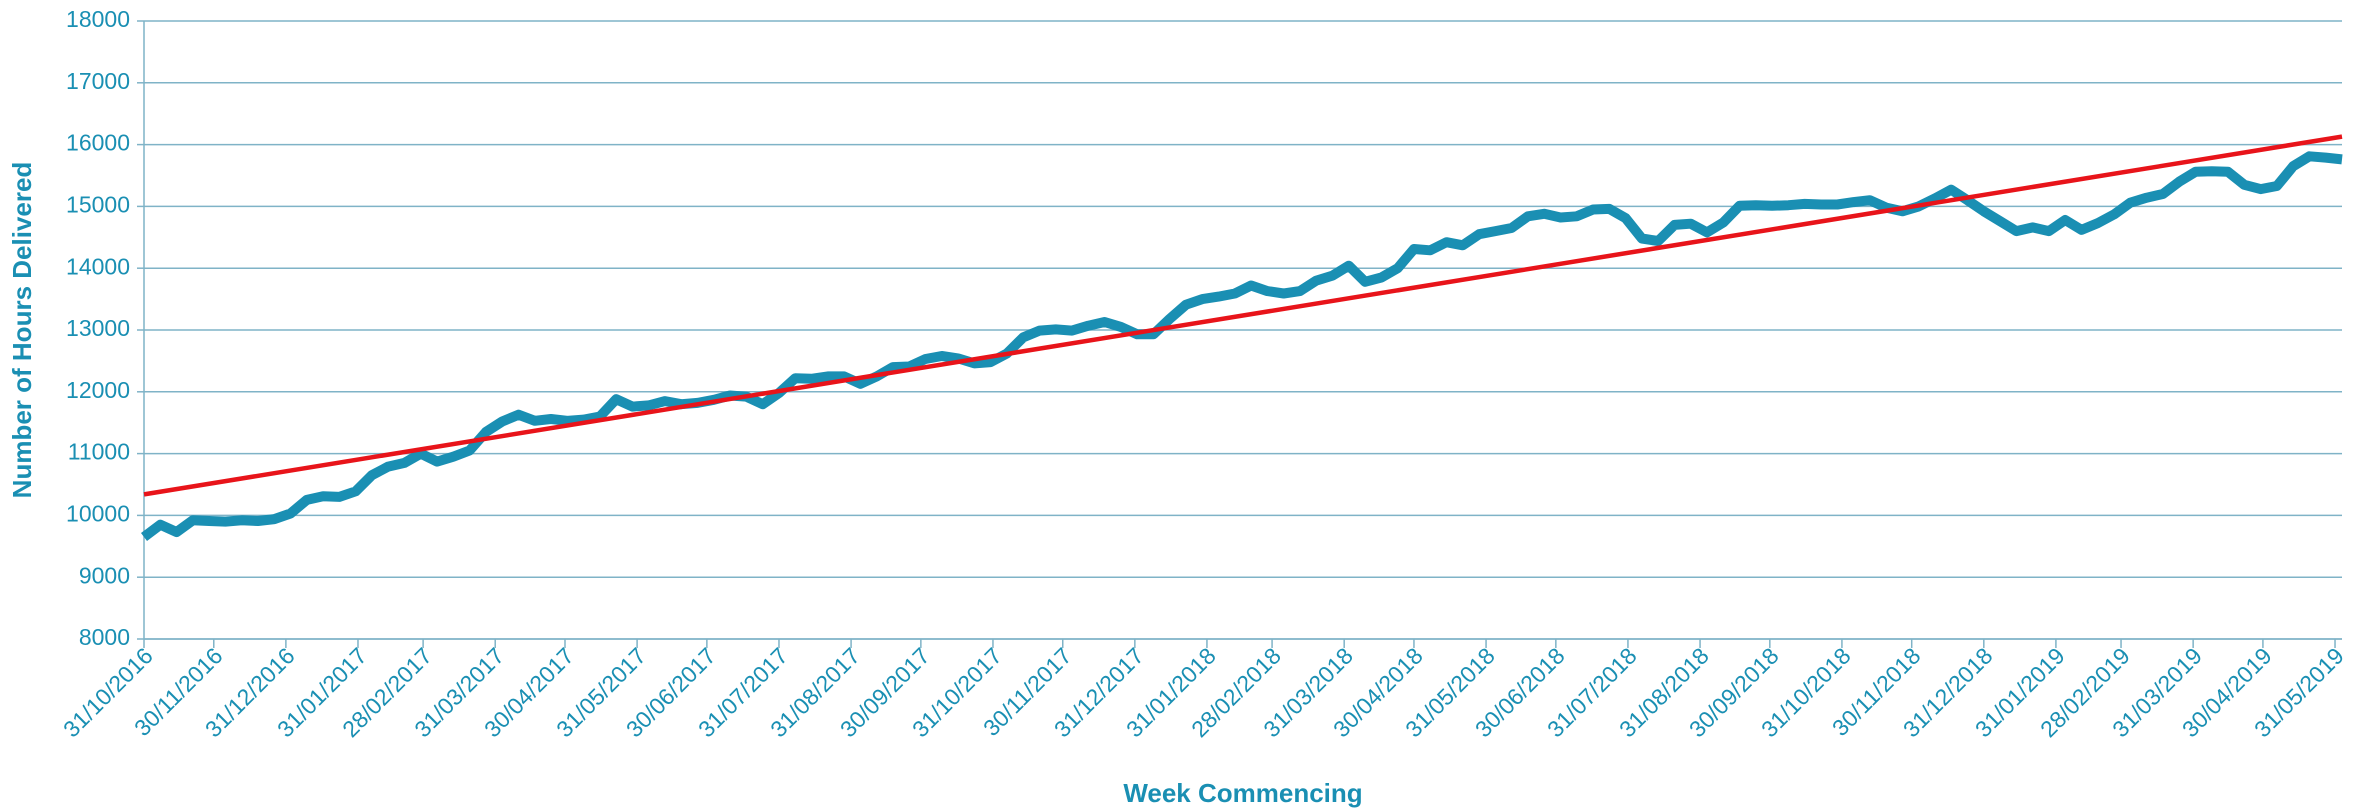 The image size is (2364, 809). What do you see at coordinates (98, 266) in the screenshot?
I see `y-tick-label: 14000` at bounding box center [98, 266].